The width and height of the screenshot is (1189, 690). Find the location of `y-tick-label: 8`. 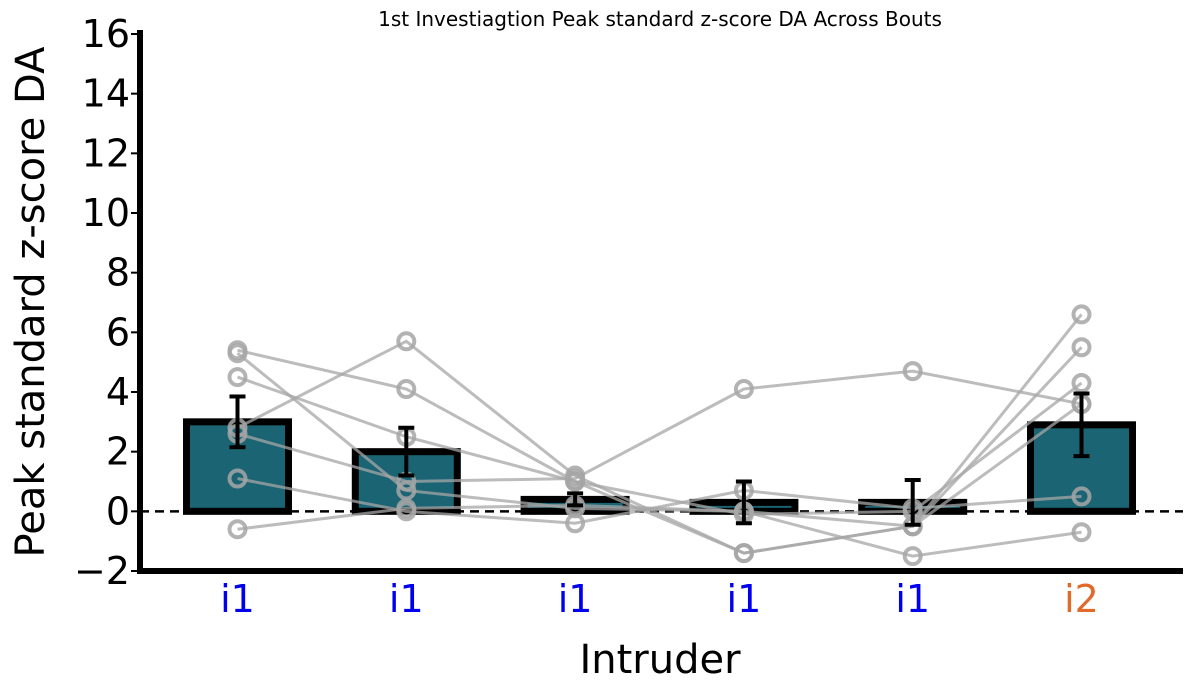

y-tick-label: 8 is located at coordinates (118, 273).